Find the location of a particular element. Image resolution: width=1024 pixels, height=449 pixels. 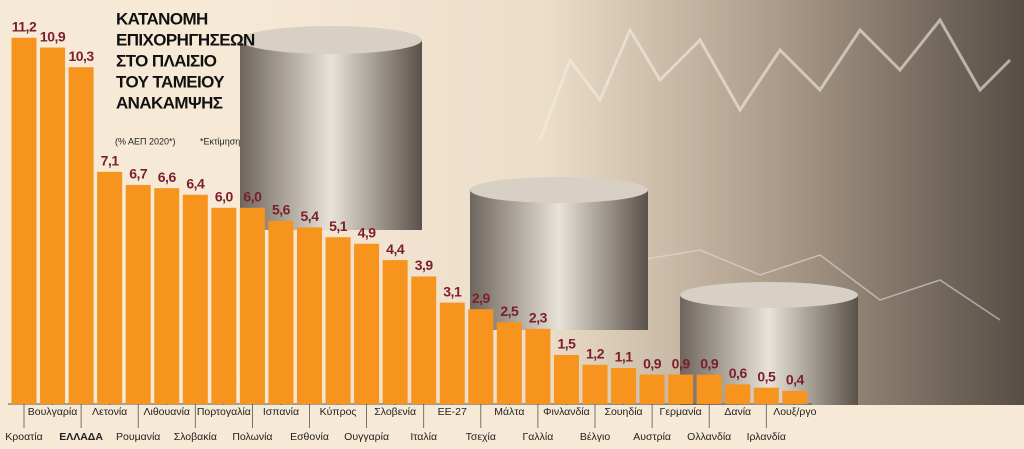

category-label: Σλοβακία is located at coordinates (195, 437).